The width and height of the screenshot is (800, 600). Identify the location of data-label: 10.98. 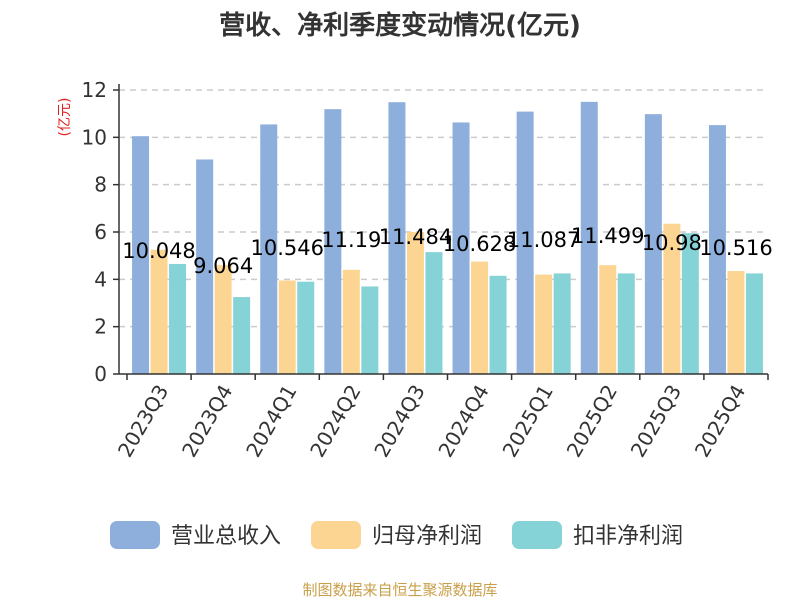
(672, 243).